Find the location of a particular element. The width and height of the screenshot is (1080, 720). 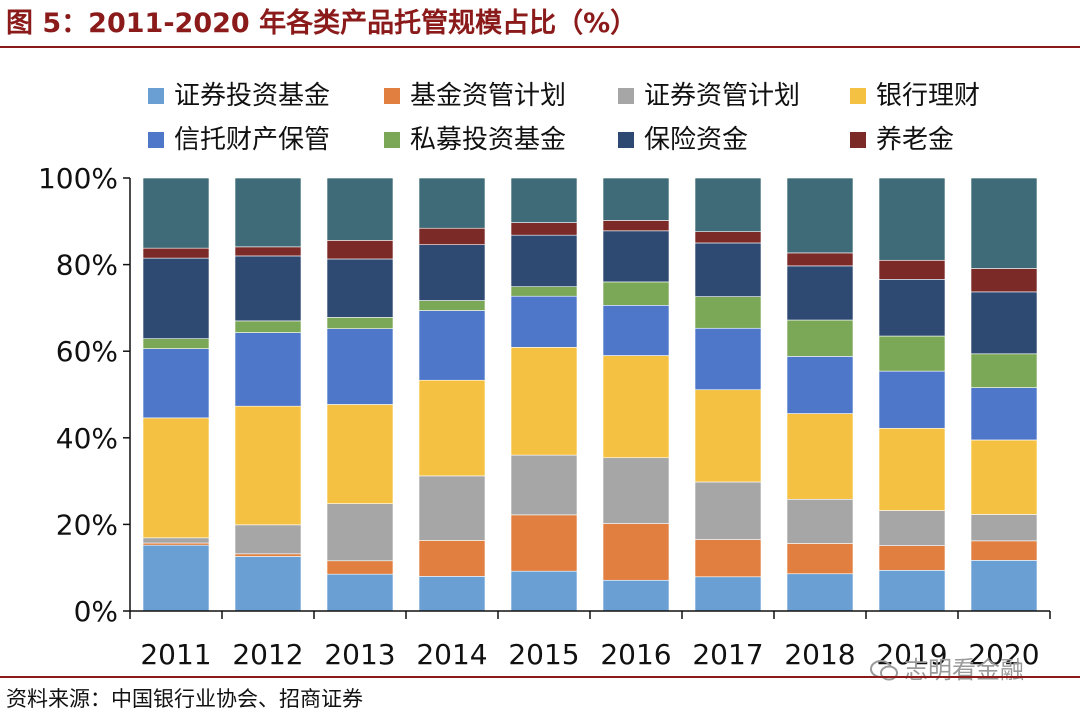

legend-label: 私募投资基金 is located at coordinates (488, 140).